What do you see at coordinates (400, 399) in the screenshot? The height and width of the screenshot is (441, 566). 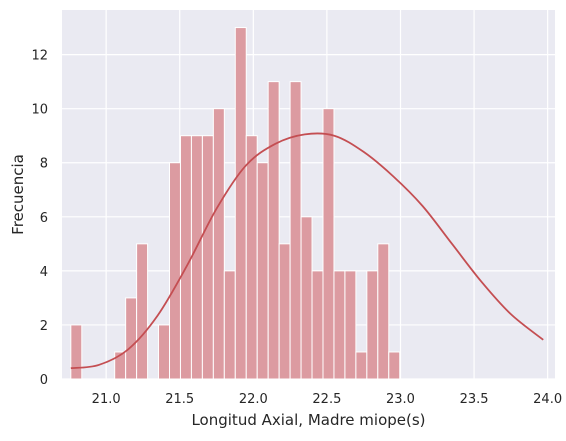 I see `x-tick-label: 23.0` at bounding box center [400, 399].